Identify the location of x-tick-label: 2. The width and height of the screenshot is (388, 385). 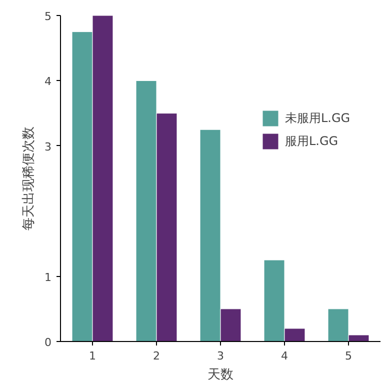
(156, 356).